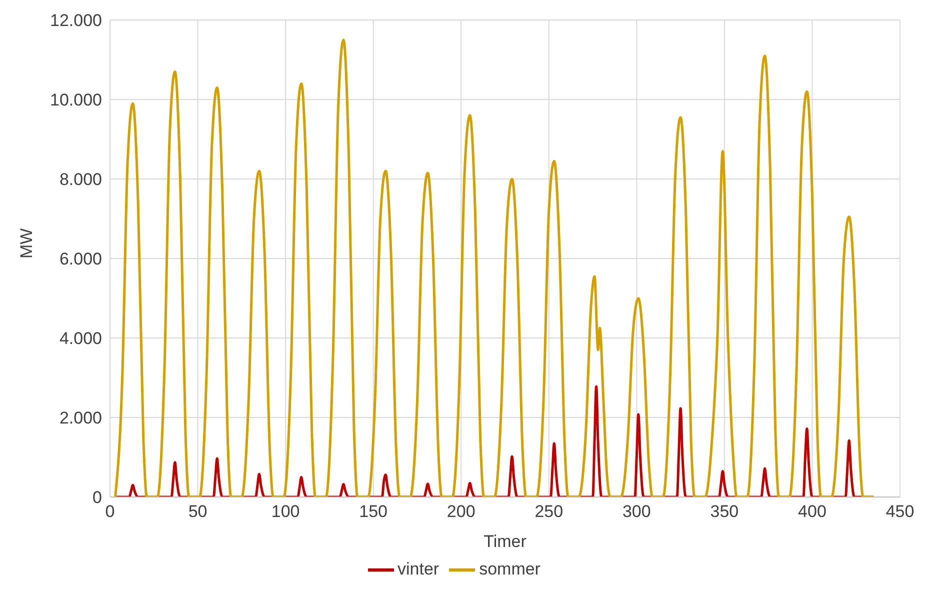 The image size is (936, 598). I want to click on y-tick-label: 2.000, so click(80, 418).